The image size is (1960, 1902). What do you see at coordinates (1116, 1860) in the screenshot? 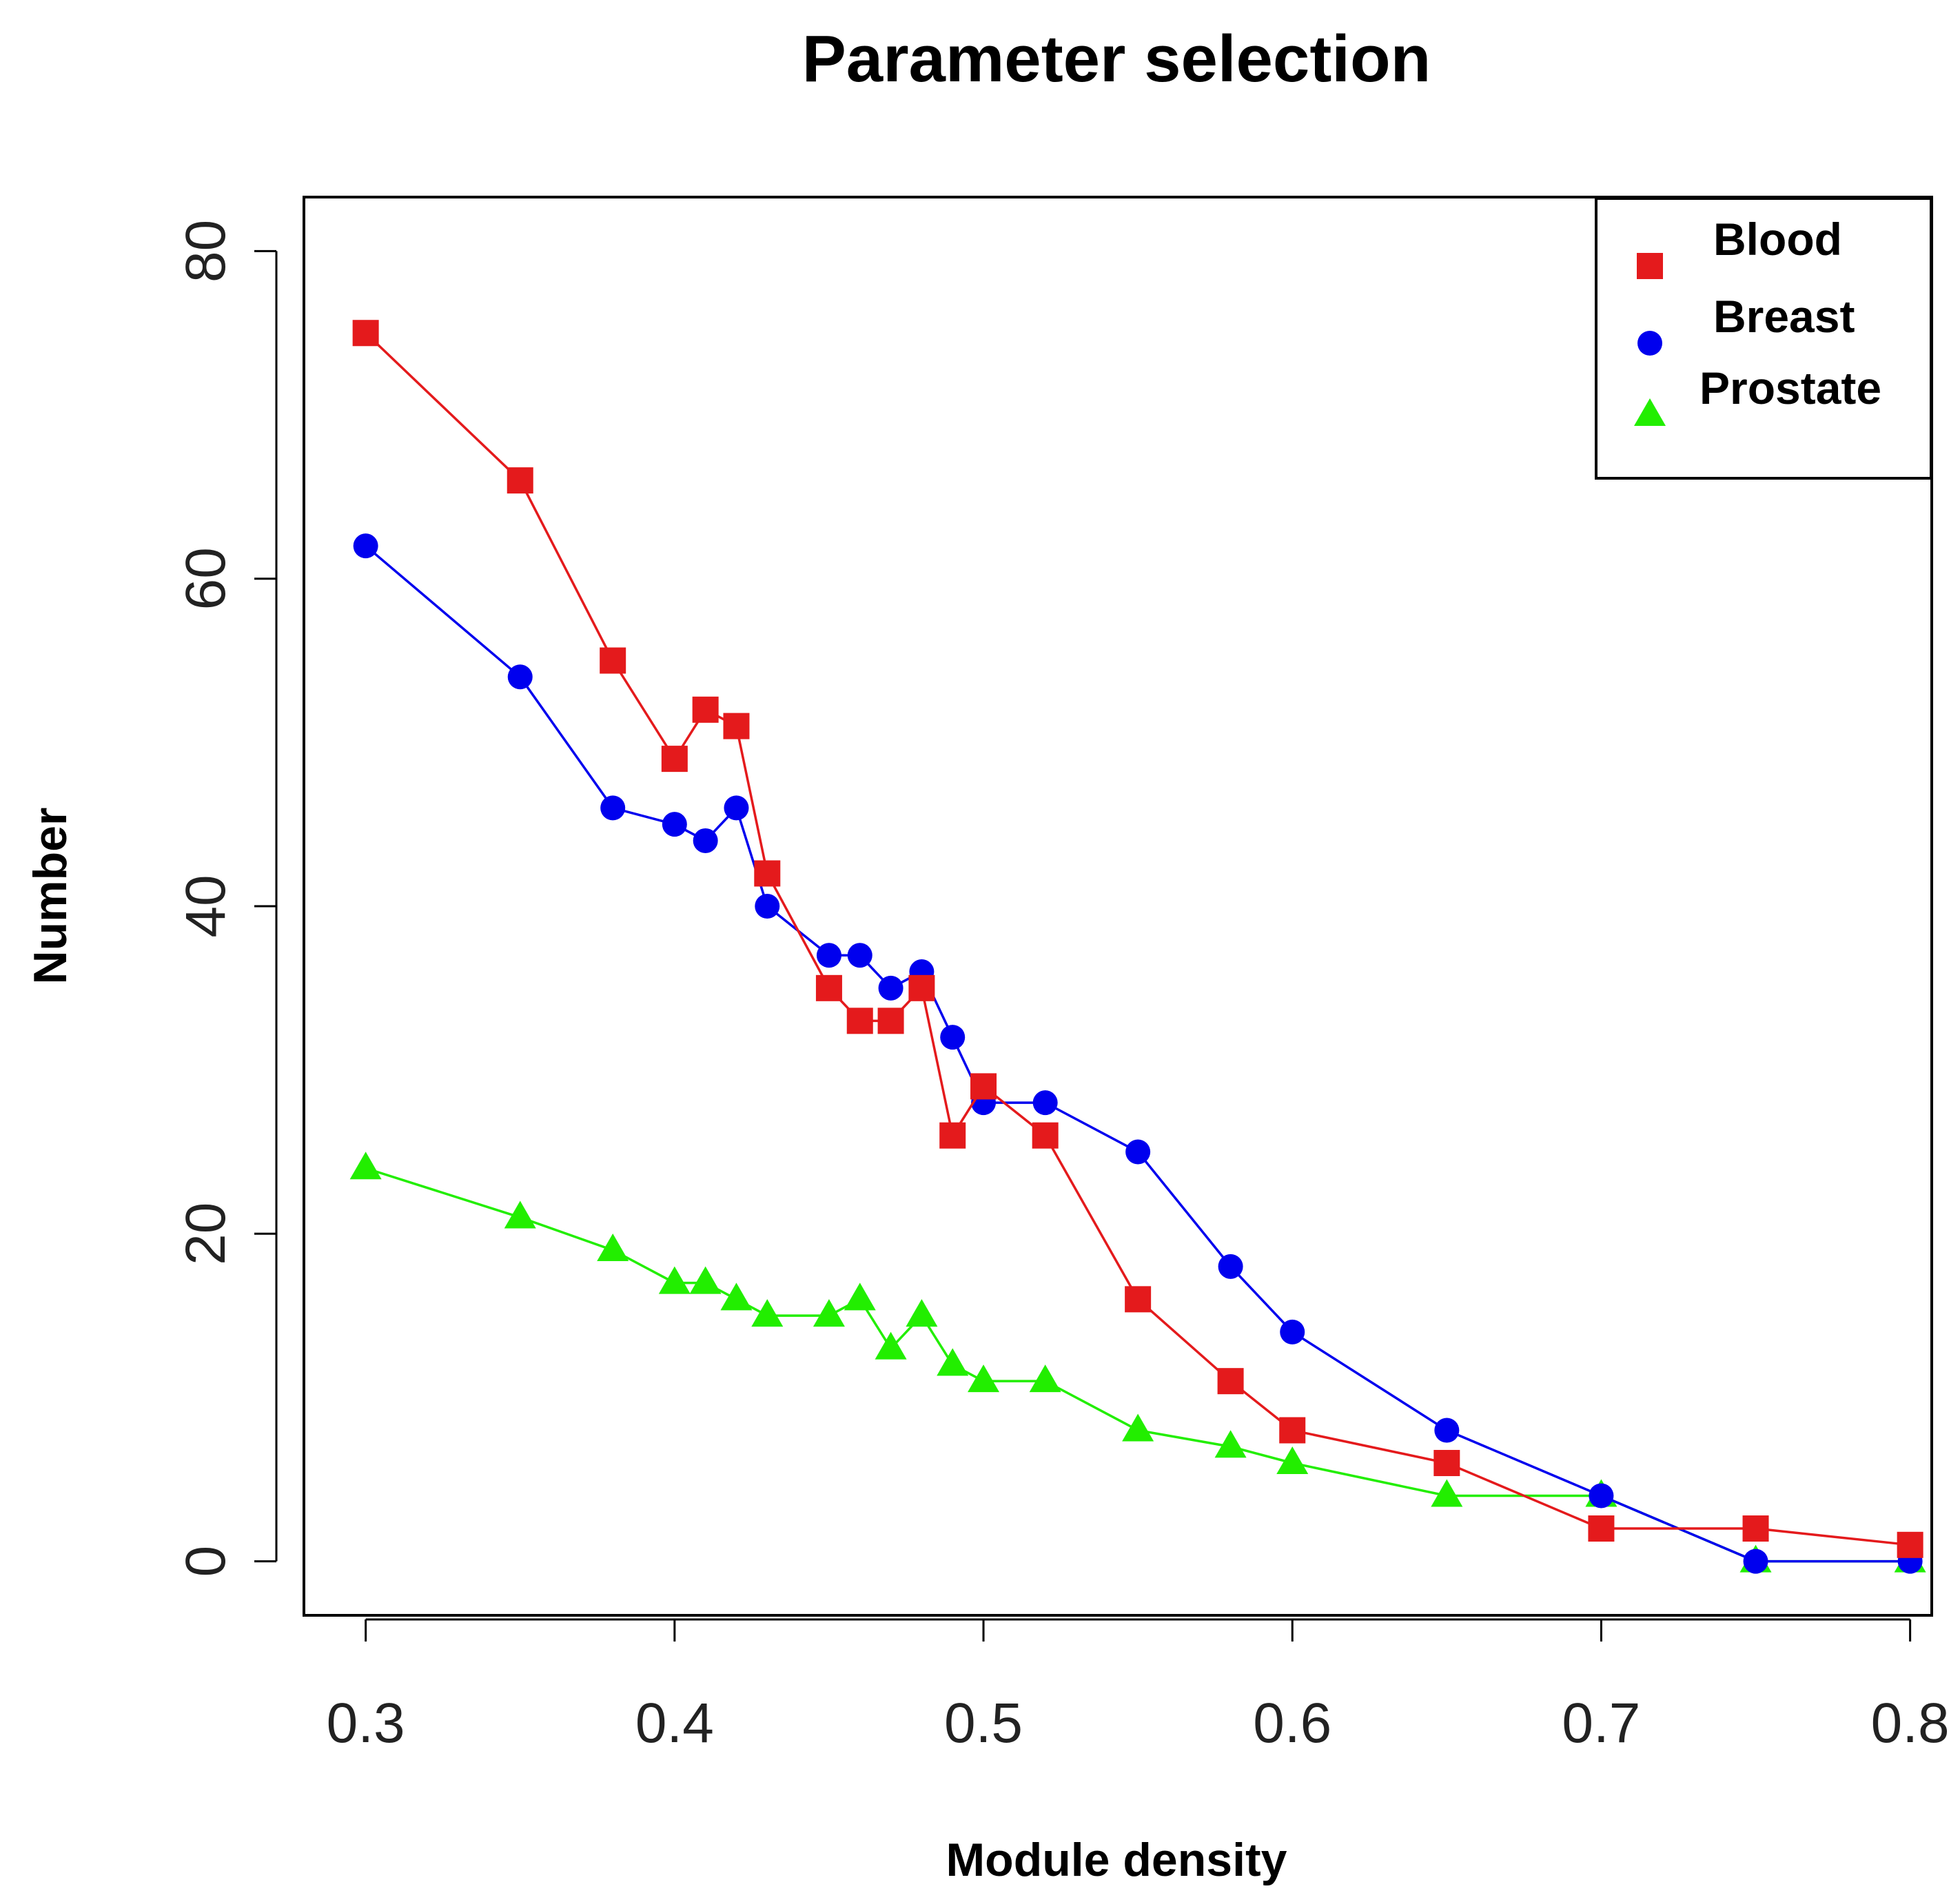
I see `x-axis-label: Module density` at bounding box center [1116, 1860].